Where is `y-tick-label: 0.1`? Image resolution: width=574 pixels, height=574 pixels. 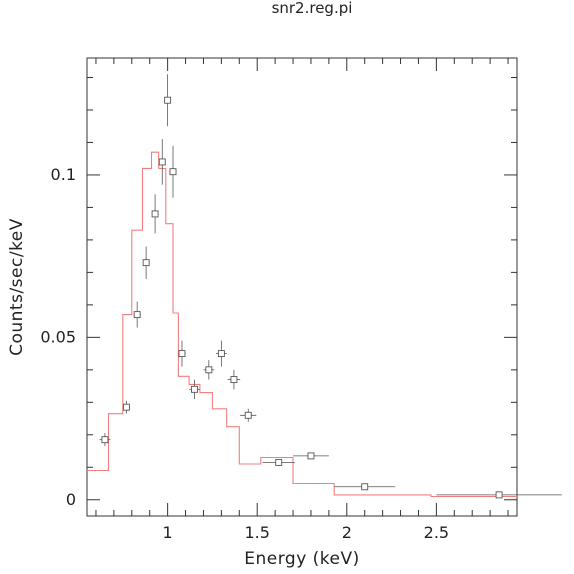 y-tick-label: 0.1 is located at coordinates (63, 174).